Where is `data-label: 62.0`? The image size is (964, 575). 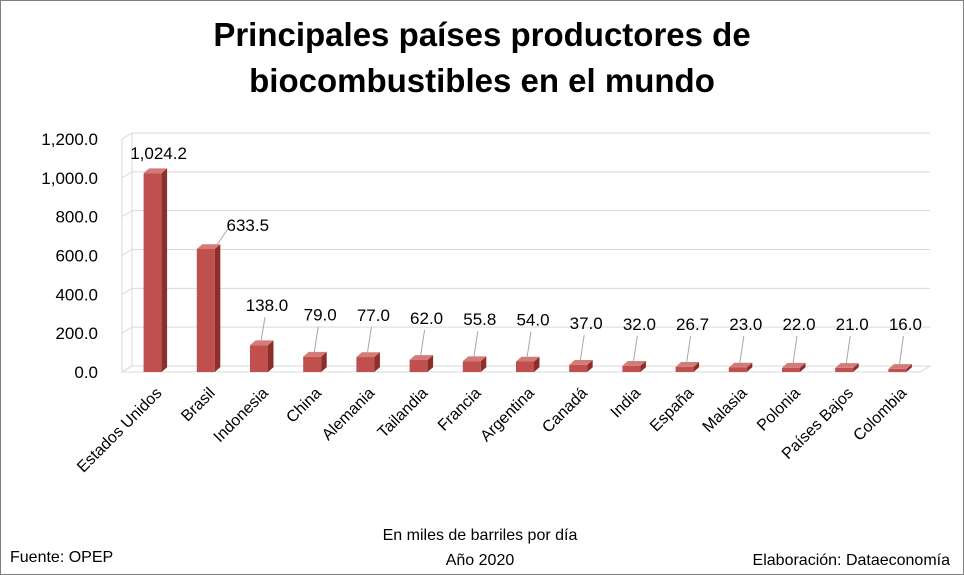 data-label: 62.0 is located at coordinates (426, 318).